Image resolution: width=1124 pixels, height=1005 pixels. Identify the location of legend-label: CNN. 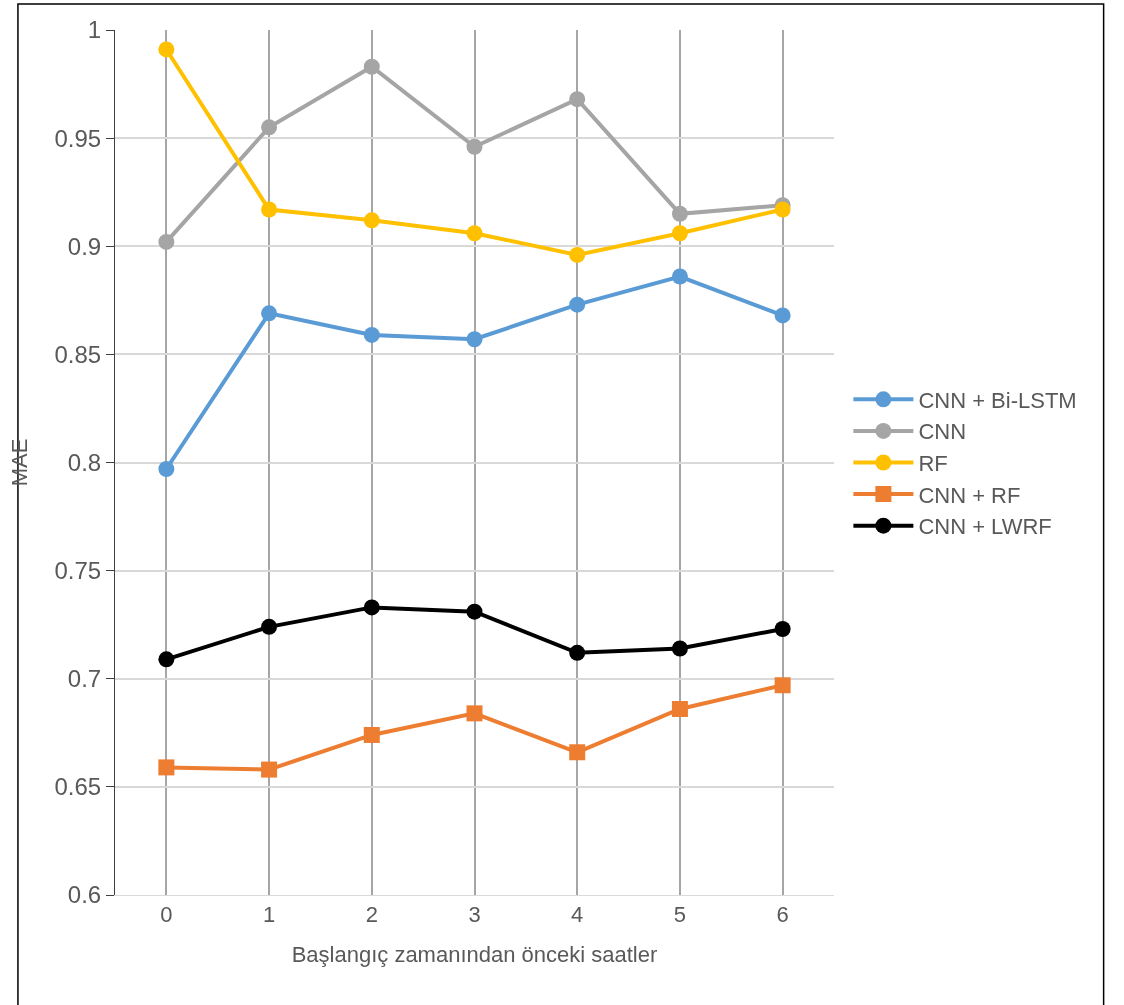
(942, 432).